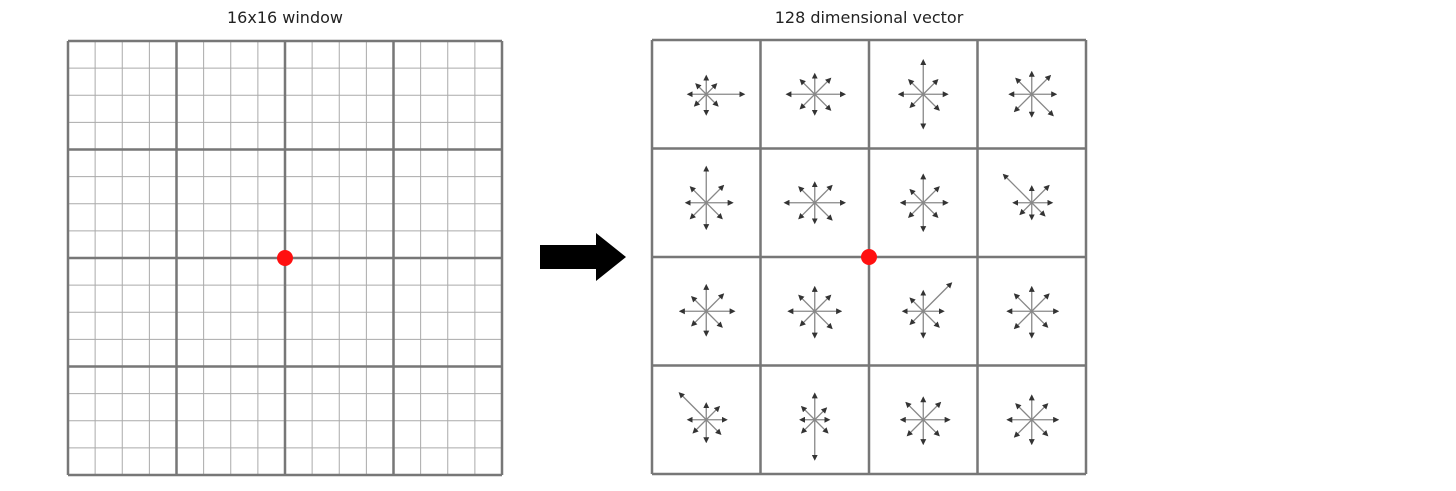 This screenshot has height=491, width=1456. I want to click on right-grid-title: 128 dimensional vector, so click(869, 17).